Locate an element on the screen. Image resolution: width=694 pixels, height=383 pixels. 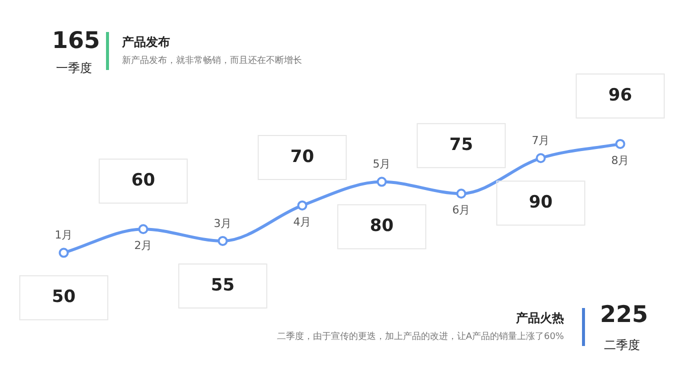
x-tick-label: 1月 is located at coordinates (63, 235).